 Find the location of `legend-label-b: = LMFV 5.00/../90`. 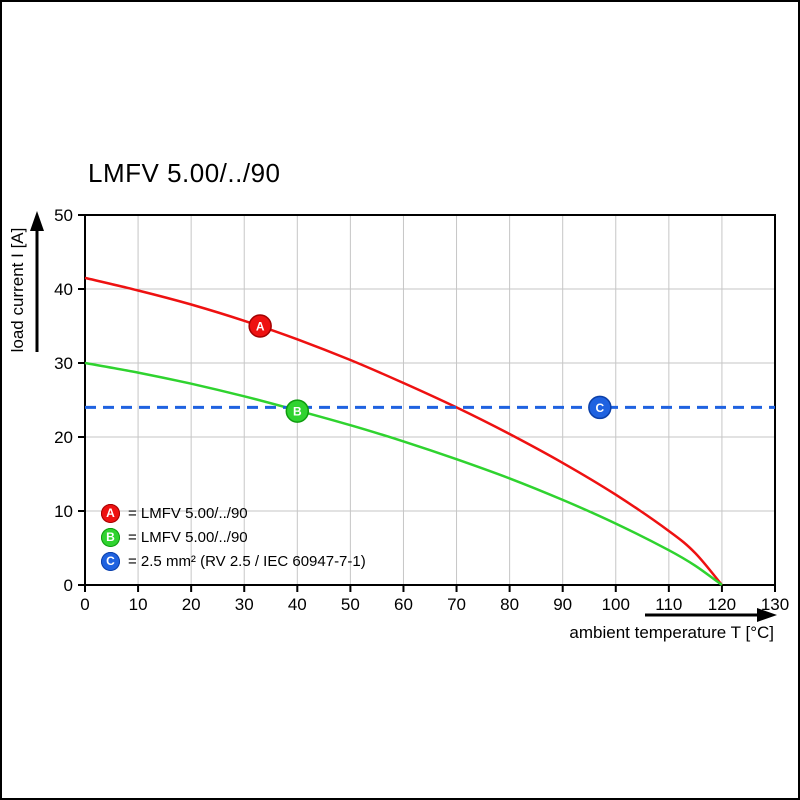

legend-label-b: = LMFV 5.00/../90 is located at coordinates (188, 537).